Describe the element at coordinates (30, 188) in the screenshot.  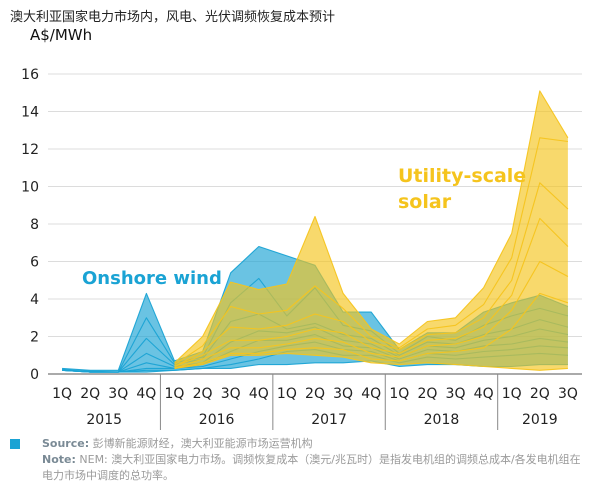
I see `y-tick-label: 10` at that location.